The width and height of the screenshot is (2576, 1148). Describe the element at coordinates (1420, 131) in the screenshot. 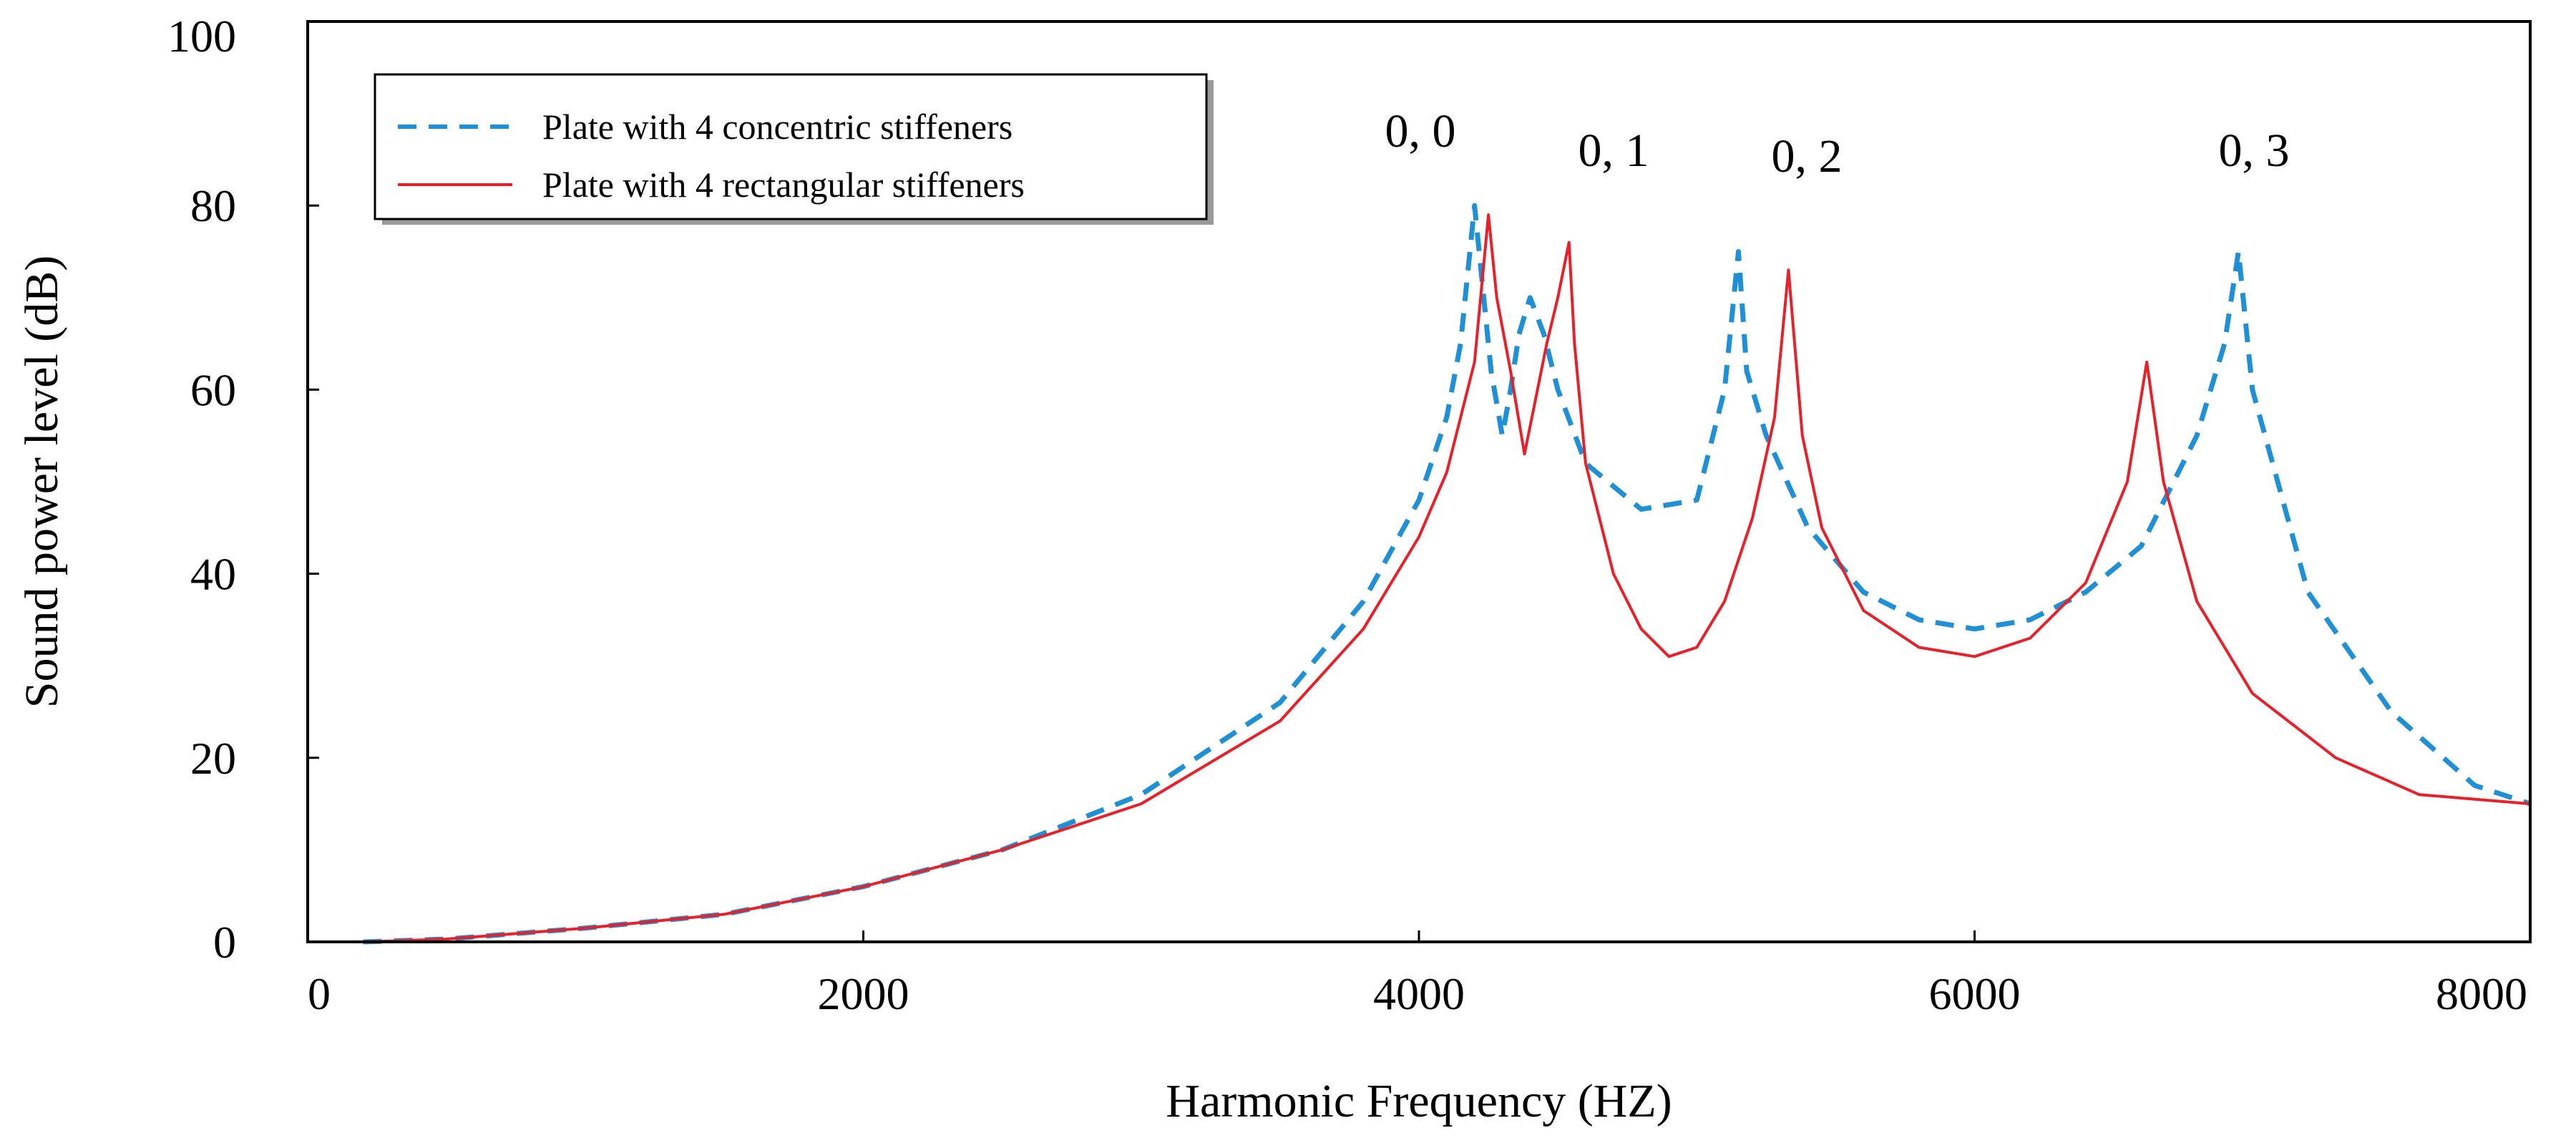

I see `mode-label-0-0: 0, 0` at that location.